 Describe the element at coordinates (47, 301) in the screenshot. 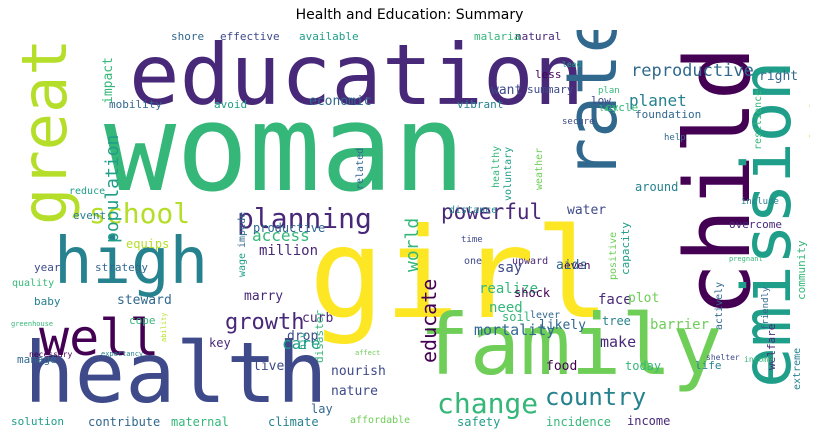

I see `cloud-word: baby` at that location.